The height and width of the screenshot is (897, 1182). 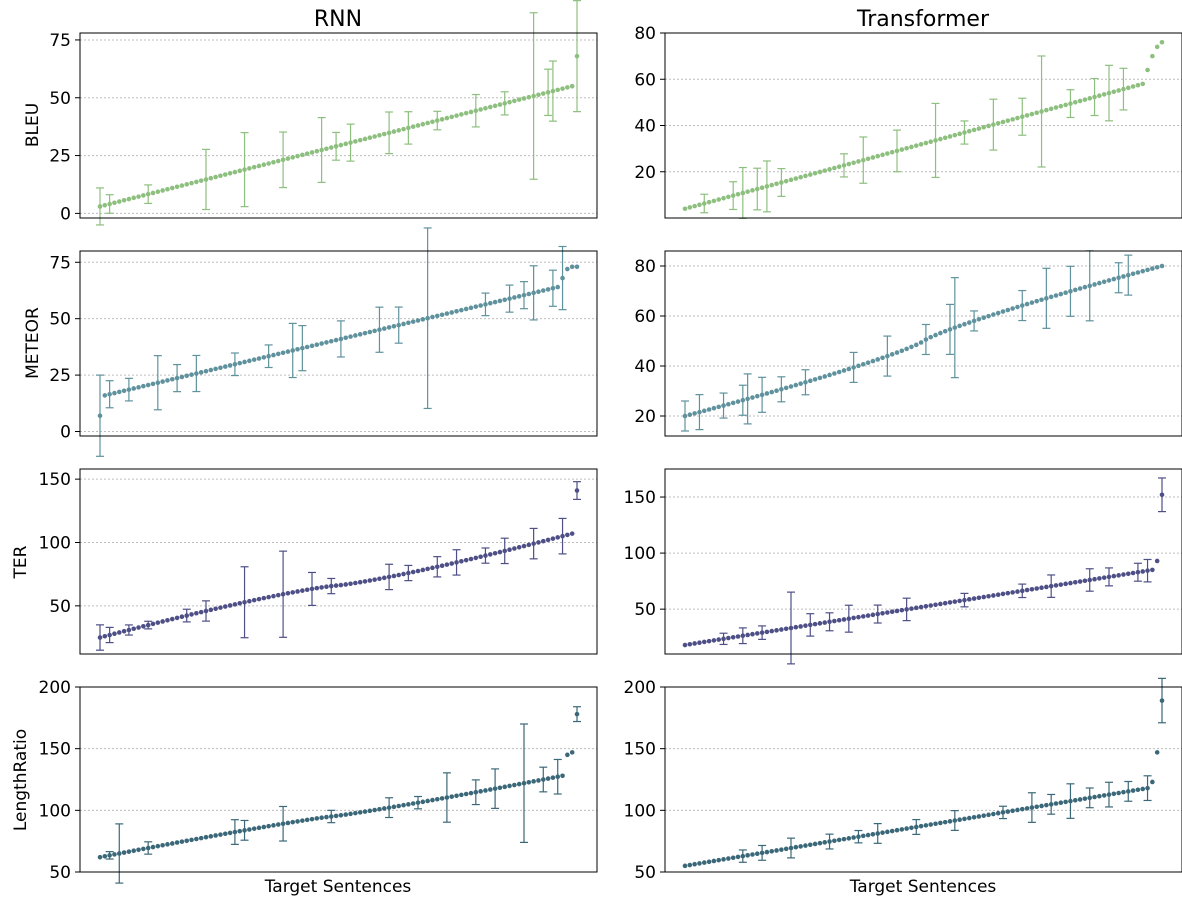 What do you see at coordinates (903, 566) in the screenshot?
I see `panel-ter-transformer: 50 100 150` at bounding box center [903, 566].